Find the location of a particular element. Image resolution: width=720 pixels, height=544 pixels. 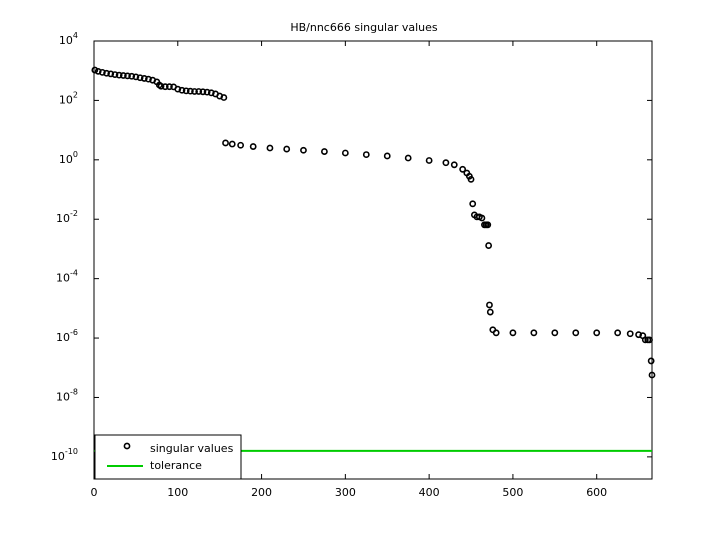

y-tick-label: 10⁻⁸ is located at coordinates (67, 395).